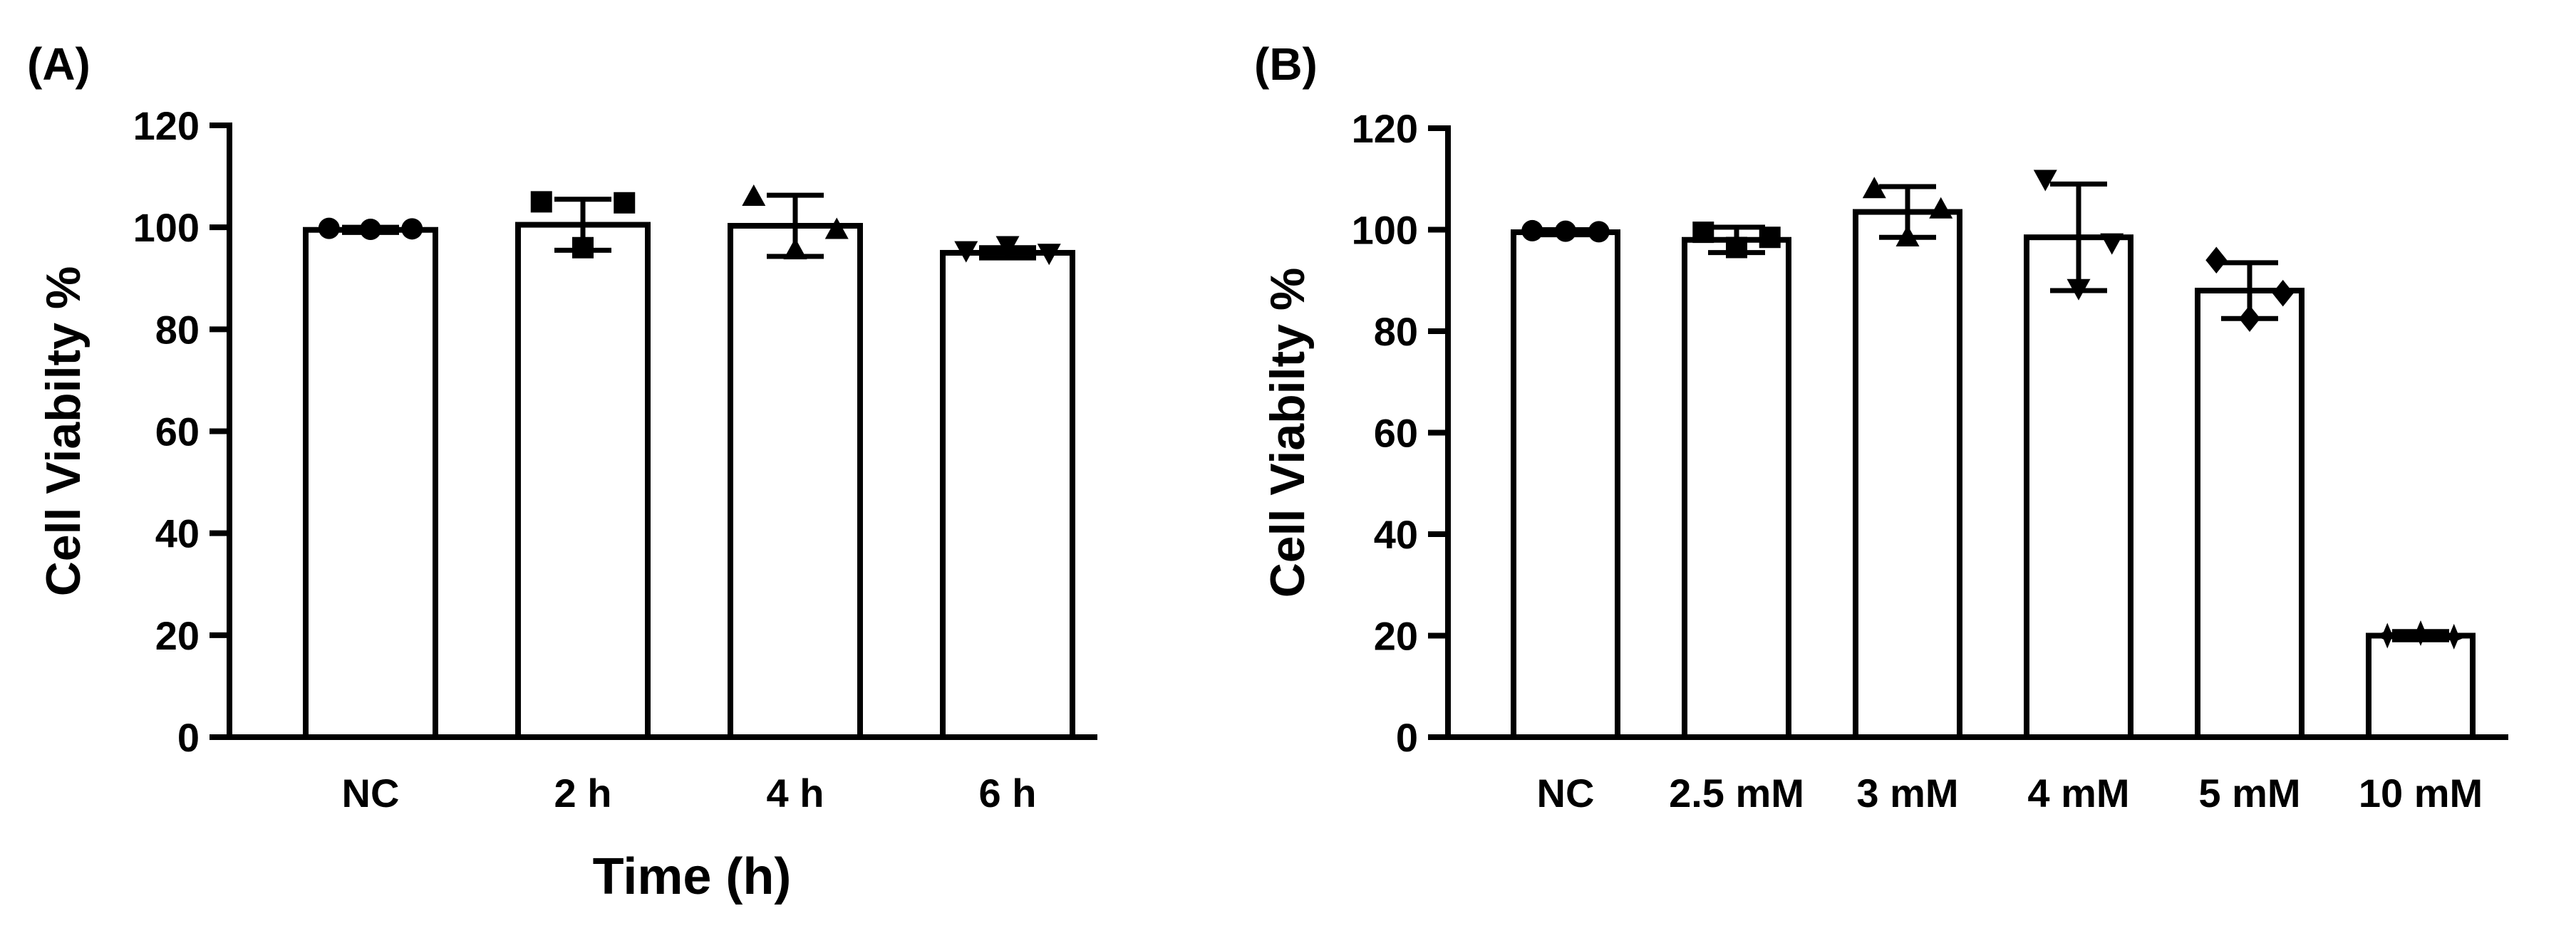 The image size is (2576, 938). What do you see at coordinates (2078, 793) in the screenshot?
I see `x-tick-label: 4 mM` at bounding box center [2078, 793].